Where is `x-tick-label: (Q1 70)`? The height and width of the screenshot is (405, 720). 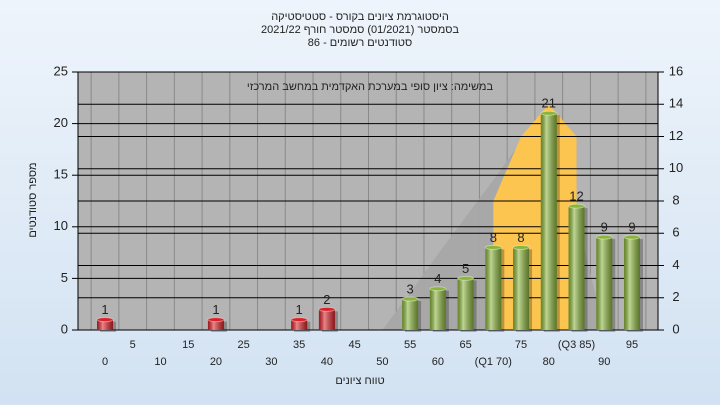
x-tick-label: (Q1 70) is located at coordinates (493, 362).